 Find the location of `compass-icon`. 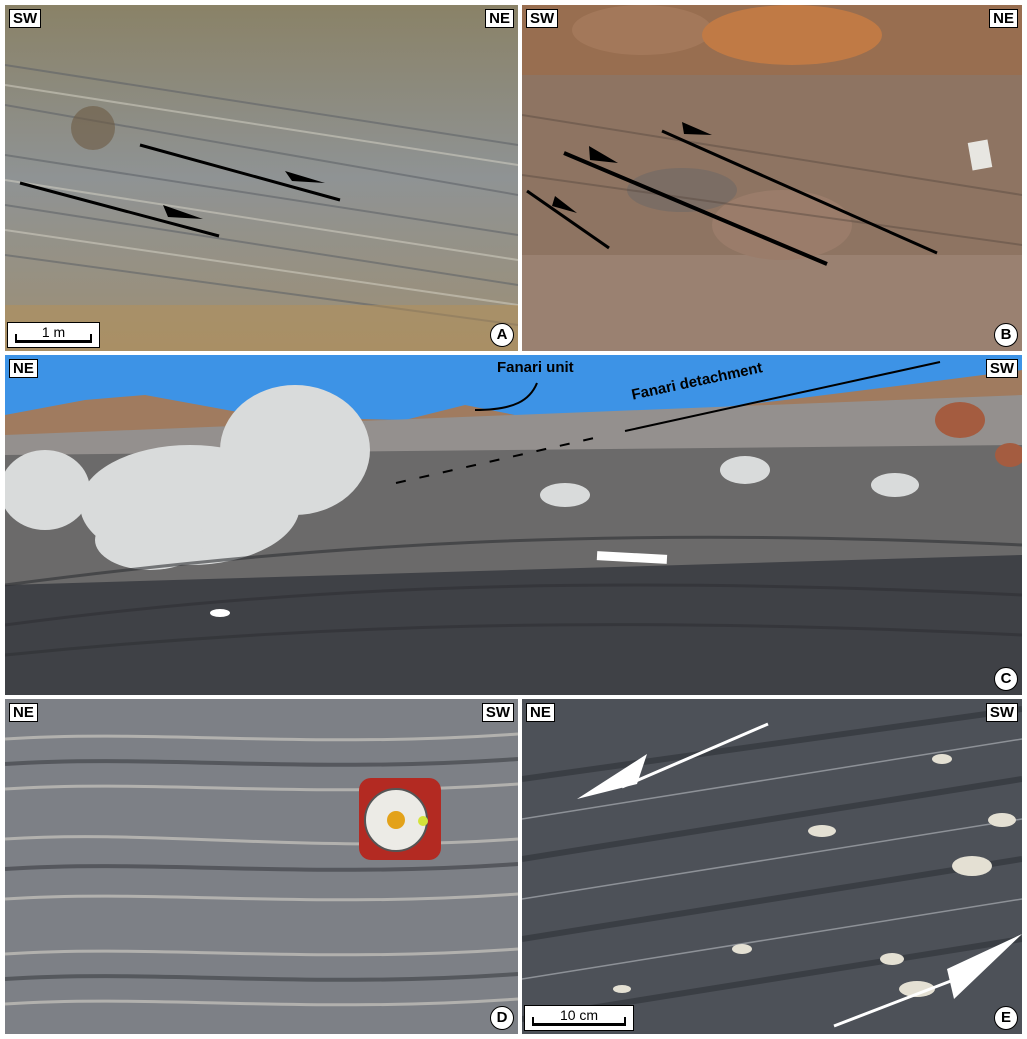

compass-icon is located at coordinates (400, 819).